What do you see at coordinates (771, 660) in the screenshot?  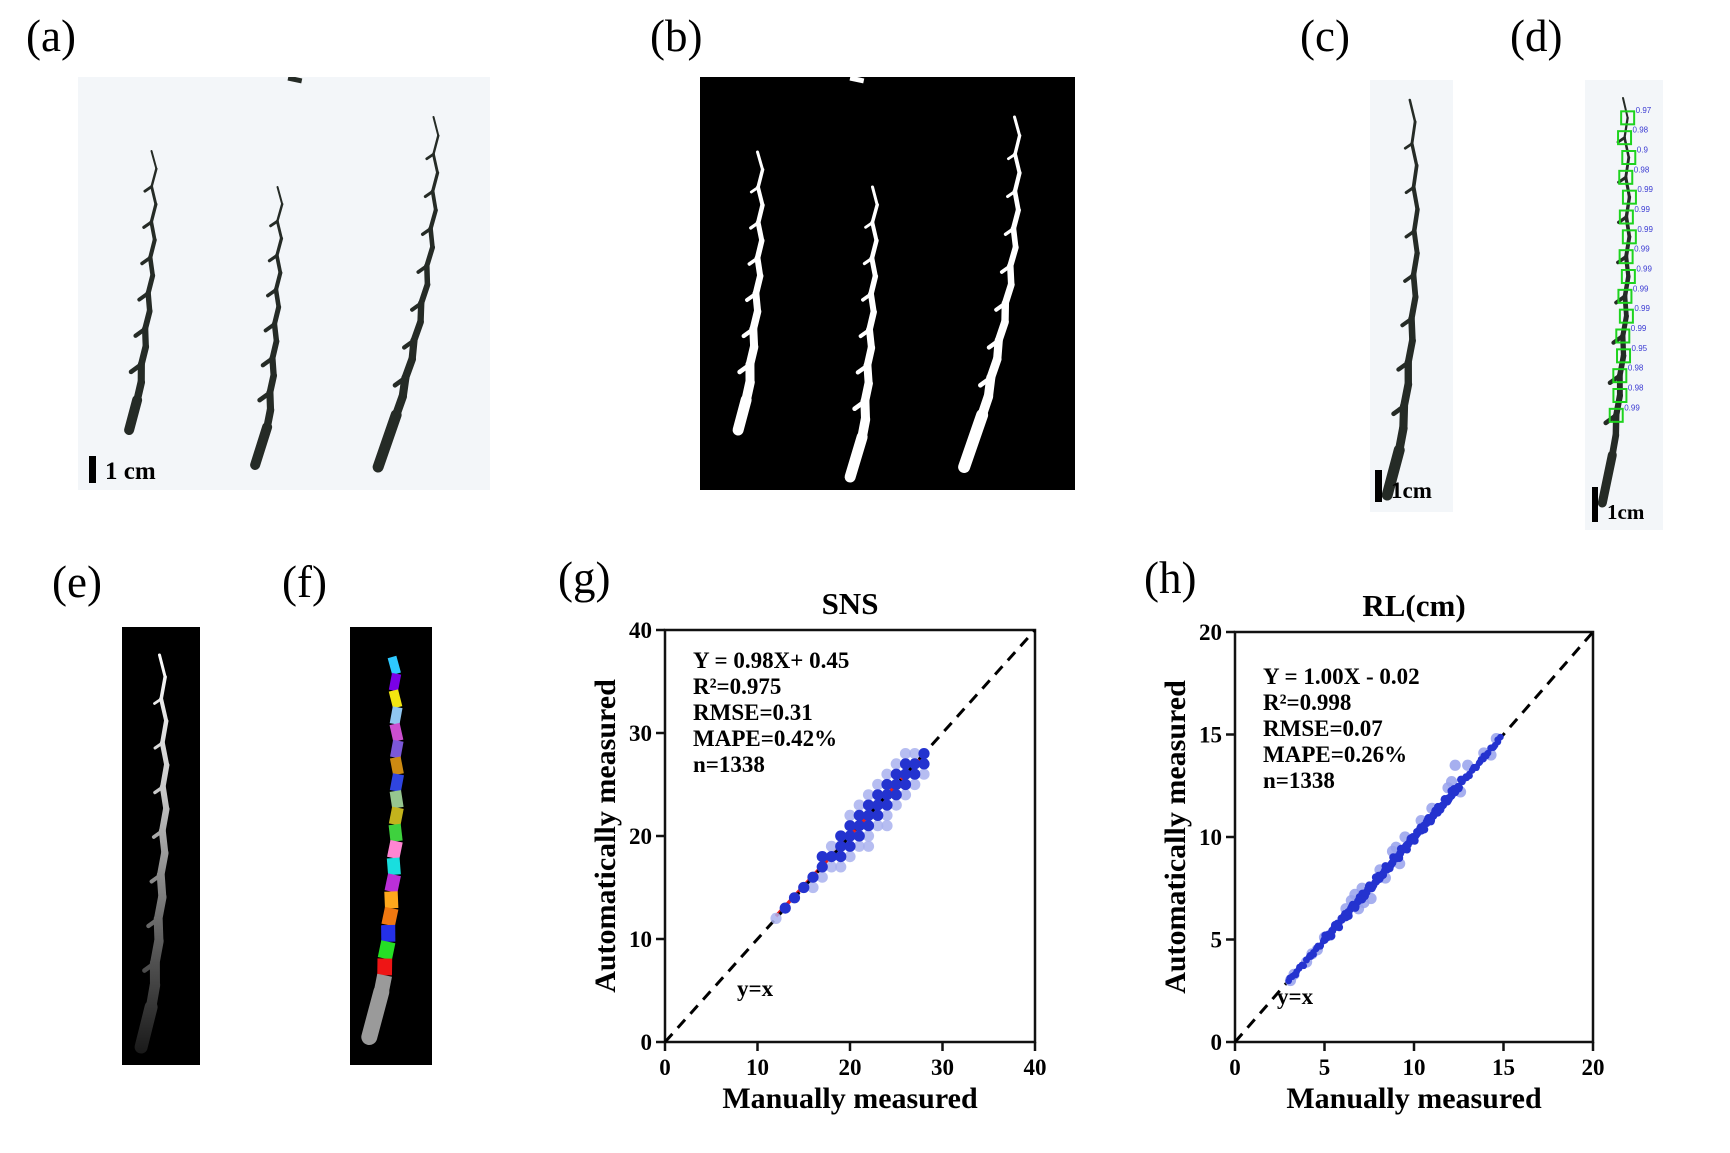 I see `stats-line: Y = 0.98X+ 0.45` at bounding box center [771, 660].